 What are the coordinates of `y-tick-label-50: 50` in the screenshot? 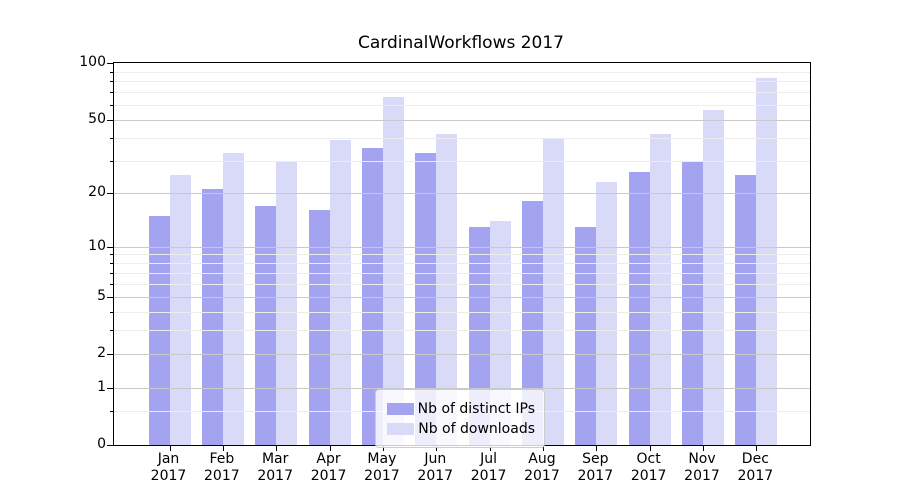 It's located at (97, 118).